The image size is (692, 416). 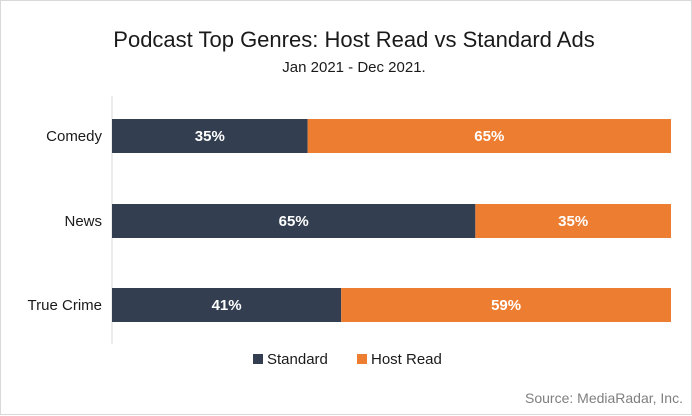 I want to click on data-label-standard-news: 65%, so click(x=294, y=221).